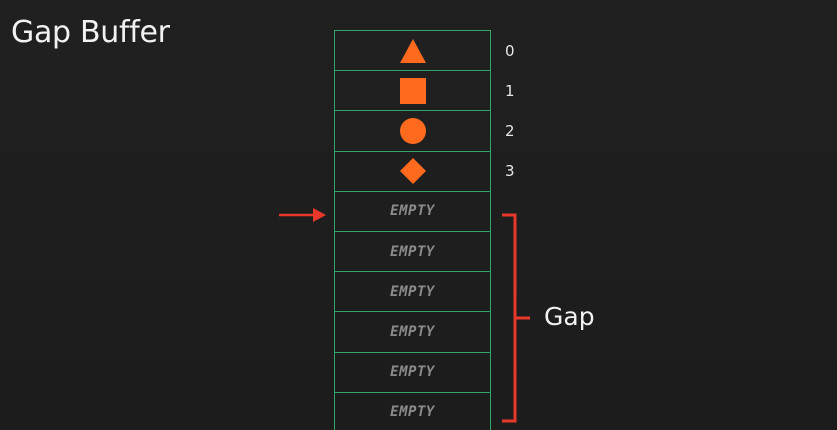 The height and width of the screenshot is (430, 837). I want to click on buffer-cell: 3, so click(424, 171).